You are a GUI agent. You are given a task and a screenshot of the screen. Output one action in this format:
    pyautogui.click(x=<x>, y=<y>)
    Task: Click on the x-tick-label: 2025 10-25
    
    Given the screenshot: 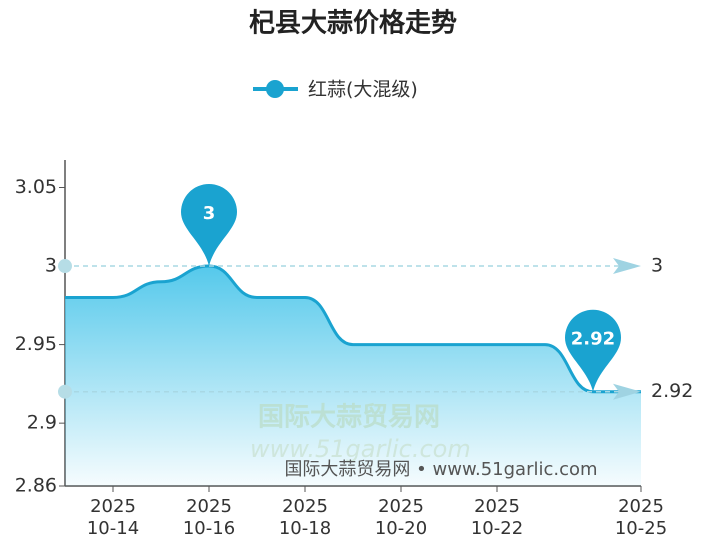 What is the action you would take?
    pyautogui.click(x=641, y=517)
    